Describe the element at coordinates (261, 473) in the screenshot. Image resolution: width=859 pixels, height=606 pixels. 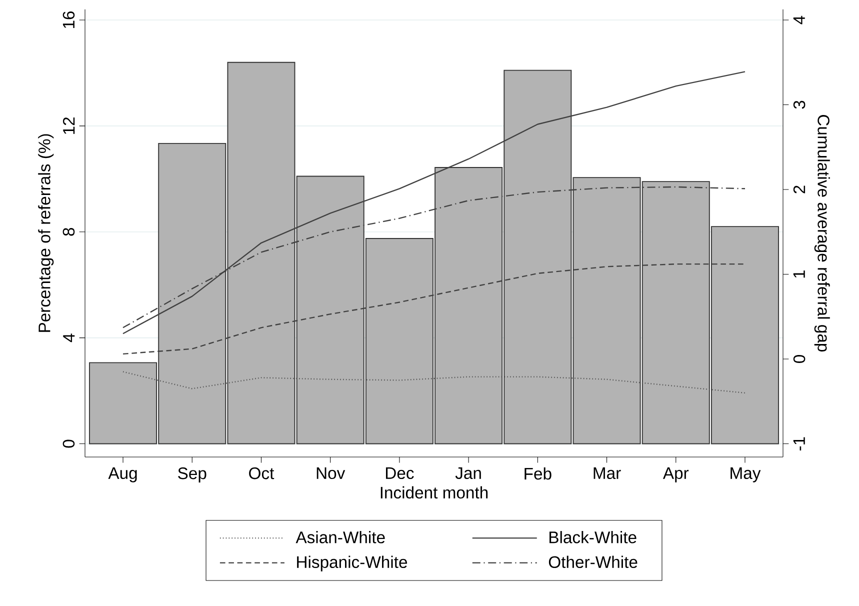
I see `x-tick-label: Oct` at that location.